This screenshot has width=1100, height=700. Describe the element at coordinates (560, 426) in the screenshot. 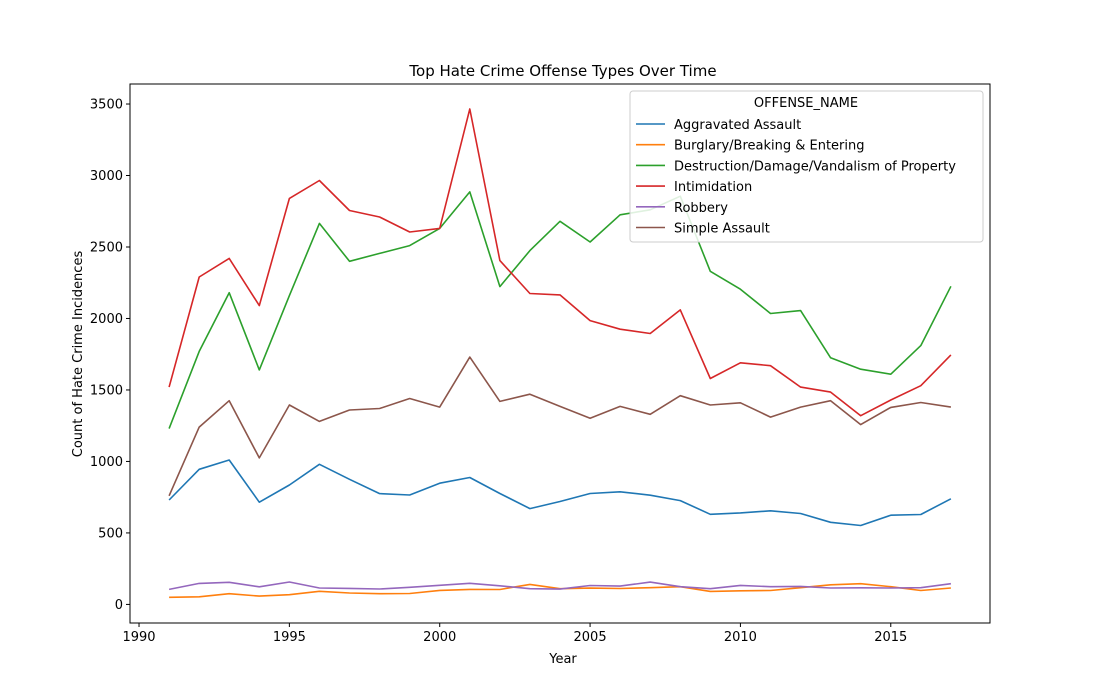

I see `series-line-simple-assault` at that location.